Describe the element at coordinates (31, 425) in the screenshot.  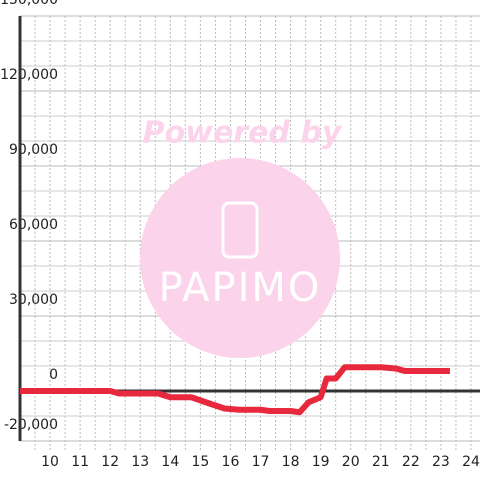
I see `y-tick-label: -20,000` at that location.